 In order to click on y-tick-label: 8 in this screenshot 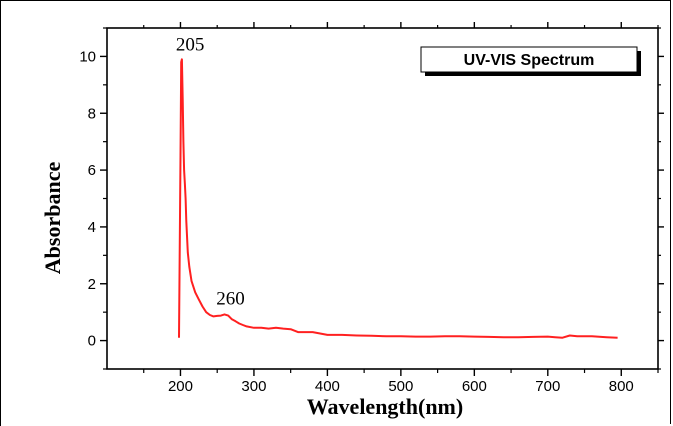, I will do `click(92, 113)`.